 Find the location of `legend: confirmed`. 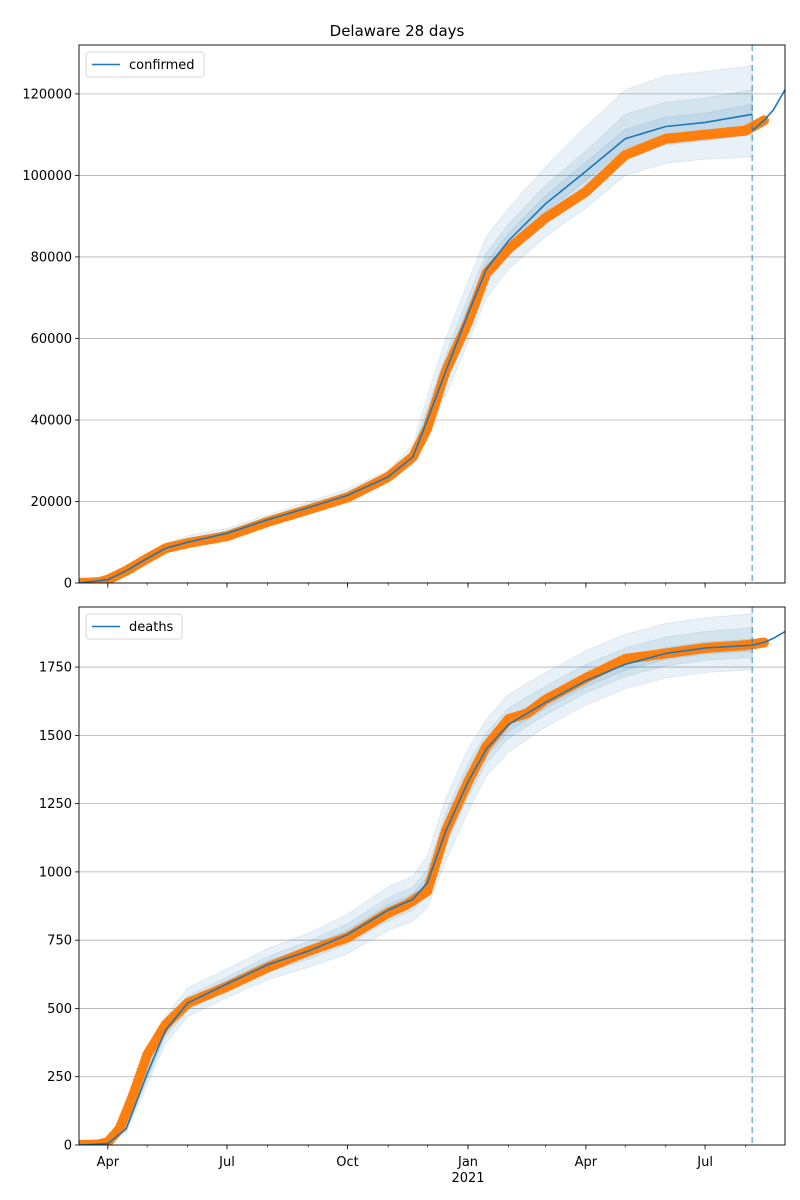

legend: confirmed is located at coordinates (145, 64).